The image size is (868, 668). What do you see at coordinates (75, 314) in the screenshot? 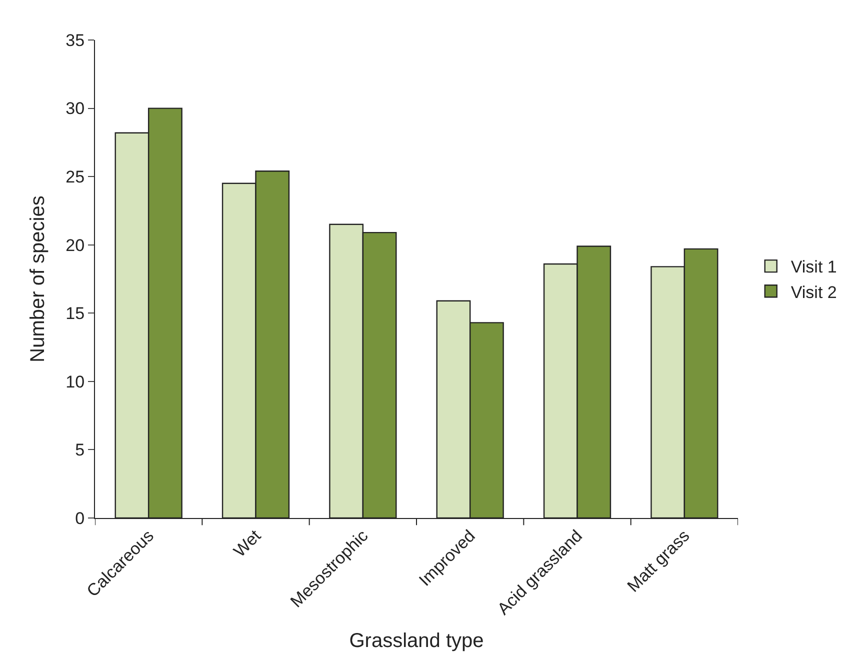
I see `y-tick-label: 15` at bounding box center [75, 314].